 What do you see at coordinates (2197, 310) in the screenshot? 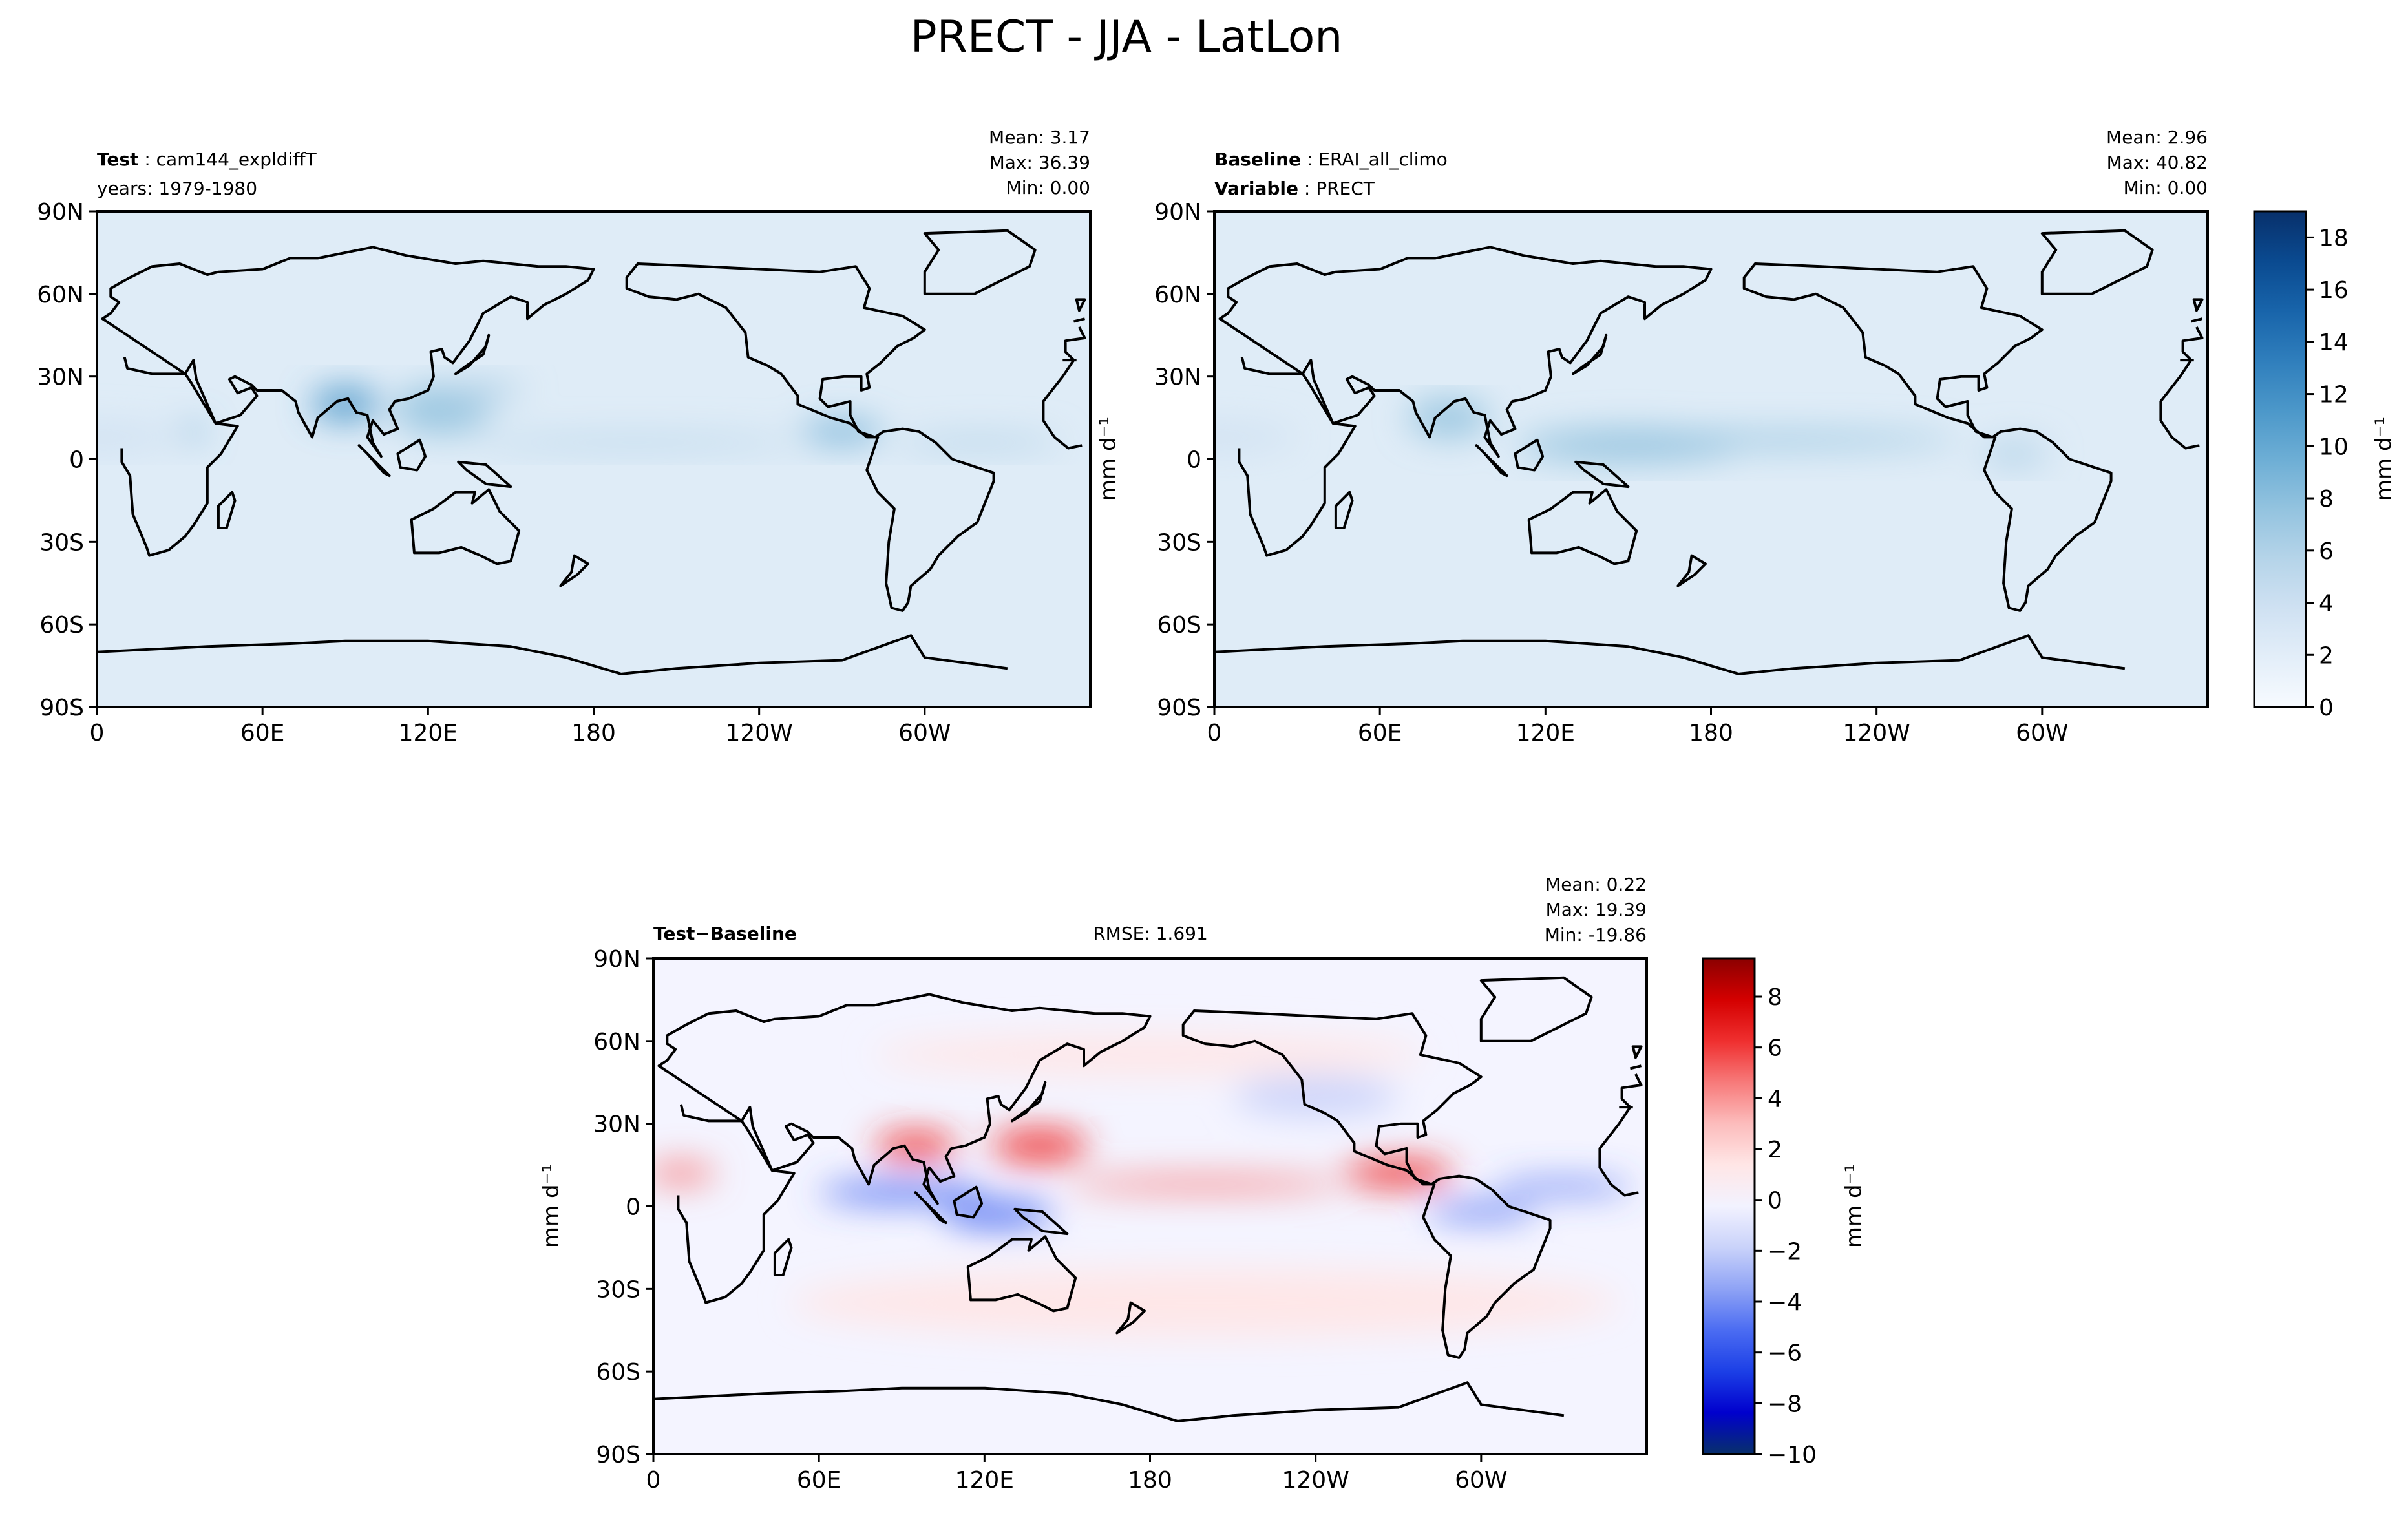
I see `baseline-uk-coast` at bounding box center [2197, 310].